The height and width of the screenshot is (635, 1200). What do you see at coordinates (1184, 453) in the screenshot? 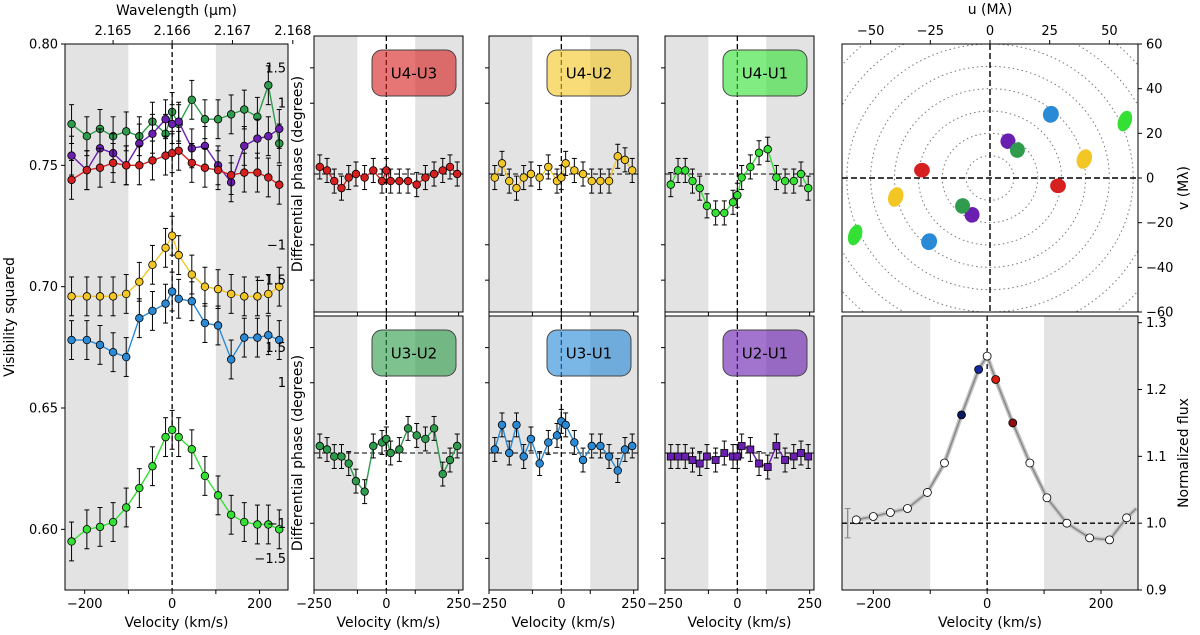
I see `y-axis-label: Normalized flux` at bounding box center [1184, 453].